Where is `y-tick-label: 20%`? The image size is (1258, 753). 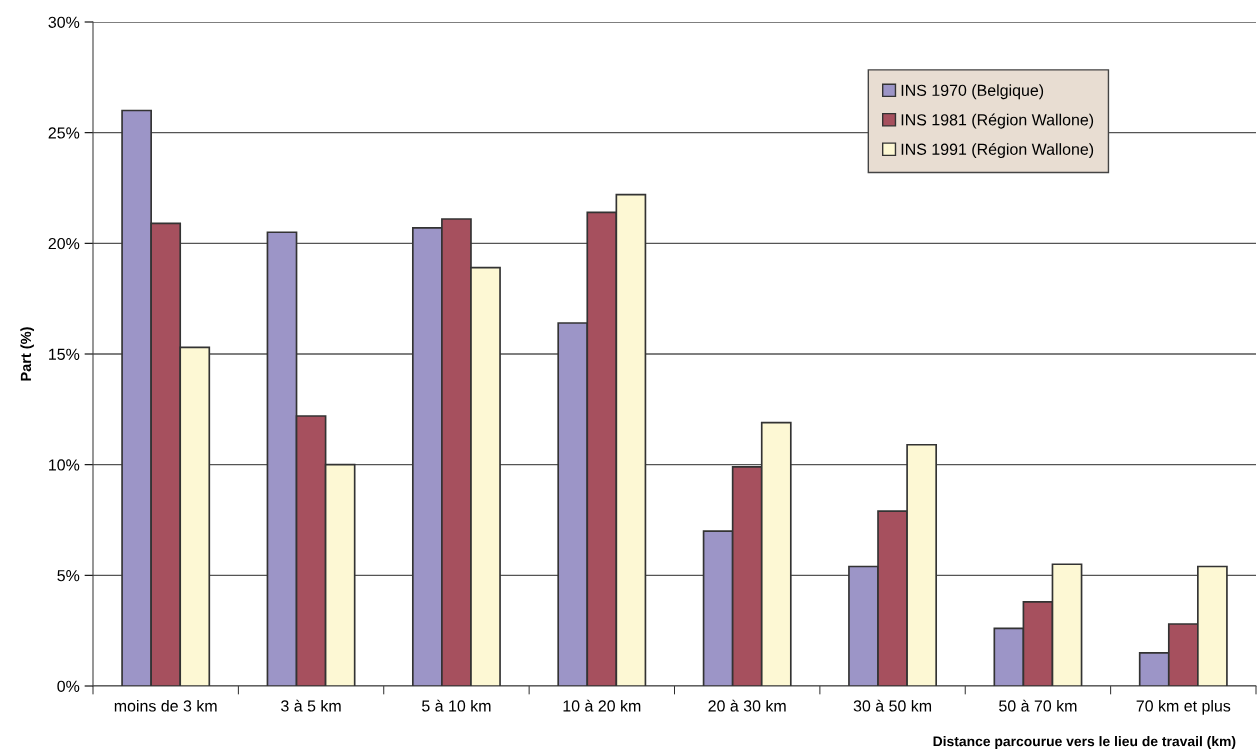 y-tick-label: 20% is located at coordinates (64, 243).